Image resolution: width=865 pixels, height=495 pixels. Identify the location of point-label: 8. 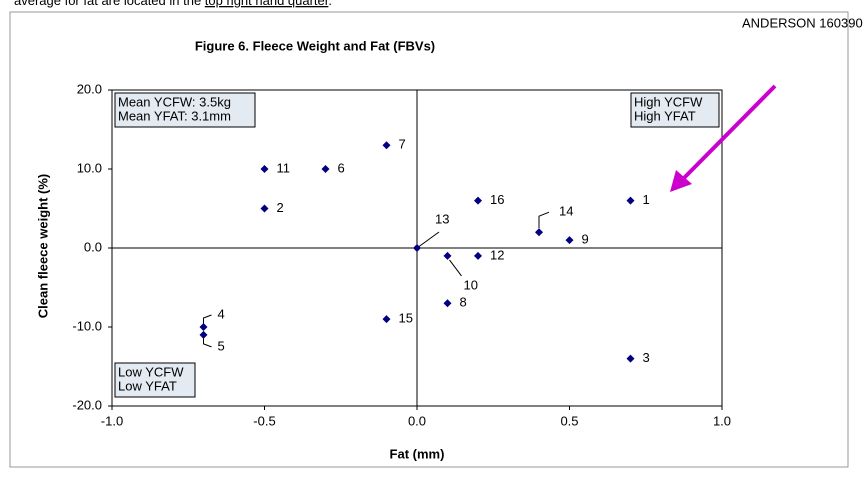
(463, 302).